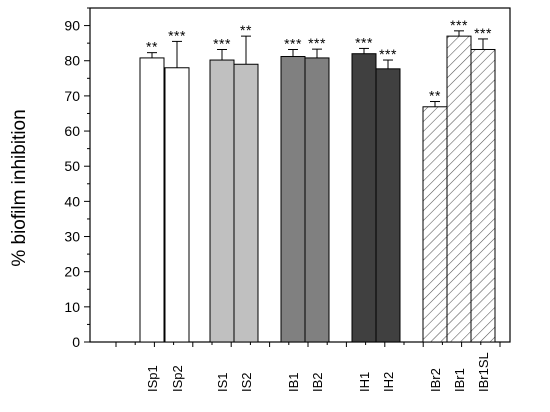 This screenshot has width=550, height=412. Describe the element at coordinates (388, 382) in the screenshot. I see `category-label: IH2` at that location.